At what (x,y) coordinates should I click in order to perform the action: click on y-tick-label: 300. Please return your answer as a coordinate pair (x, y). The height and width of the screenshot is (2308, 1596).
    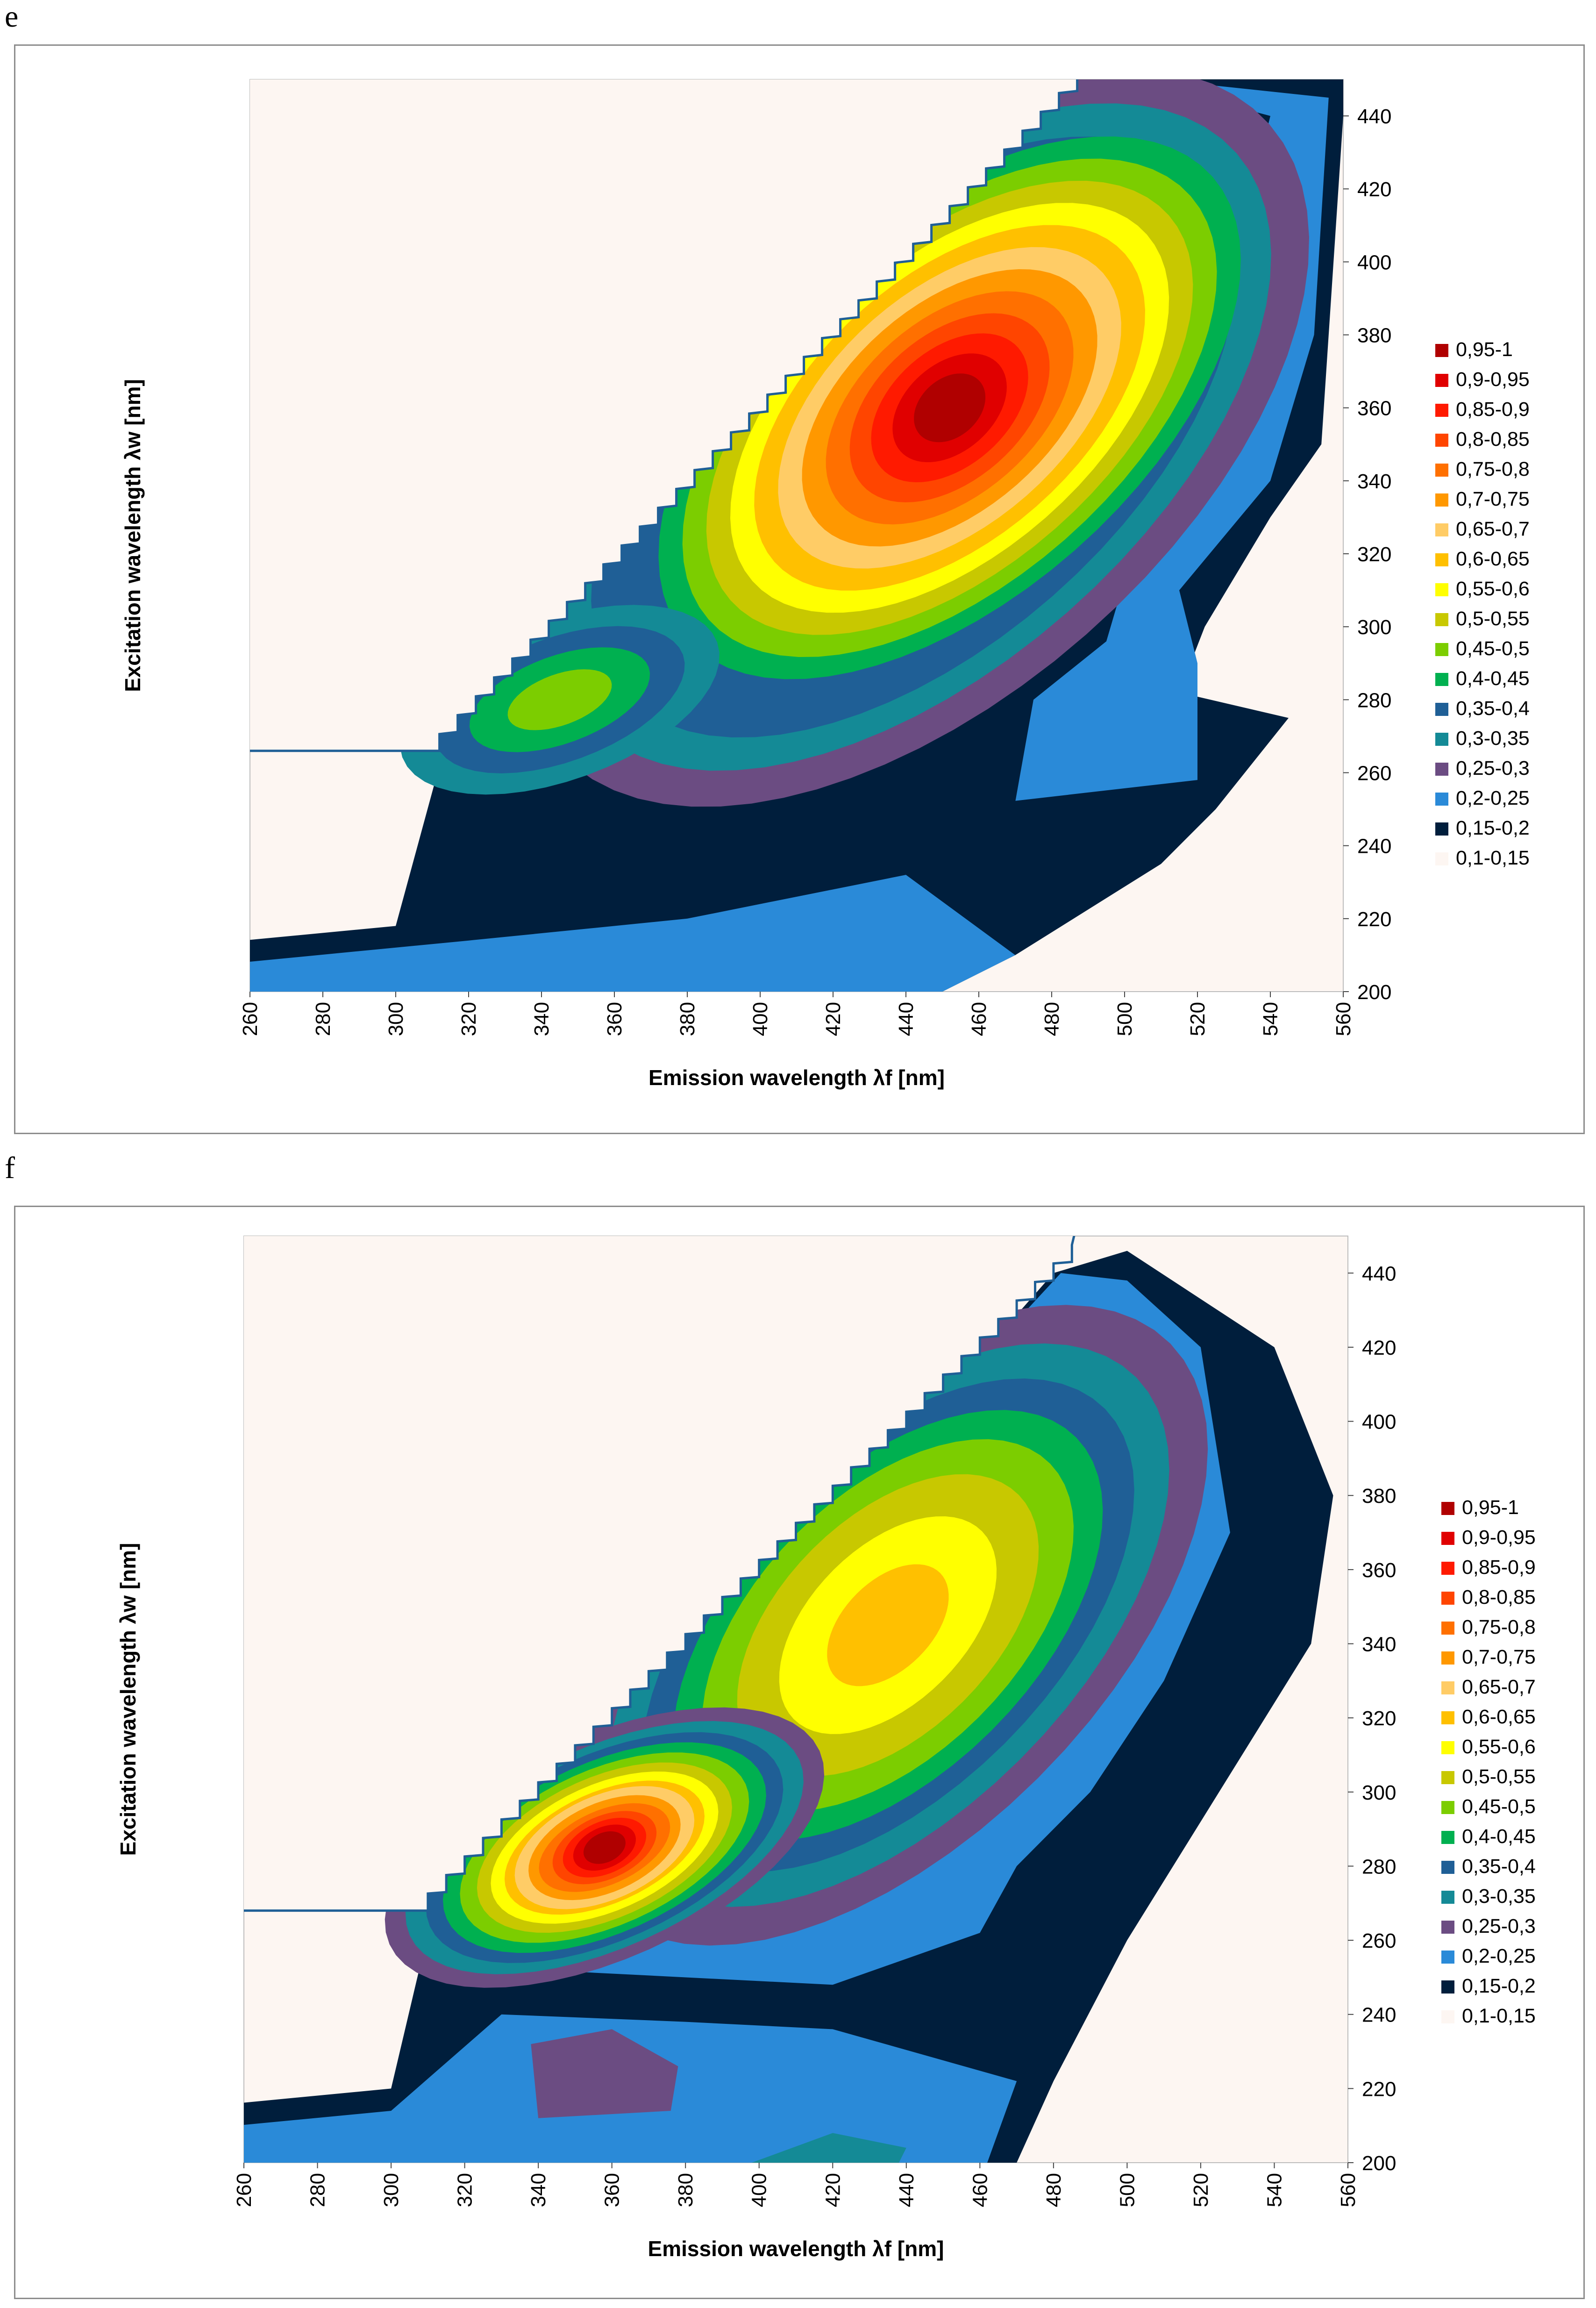
    Looking at the image, I should click on (1379, 1792).